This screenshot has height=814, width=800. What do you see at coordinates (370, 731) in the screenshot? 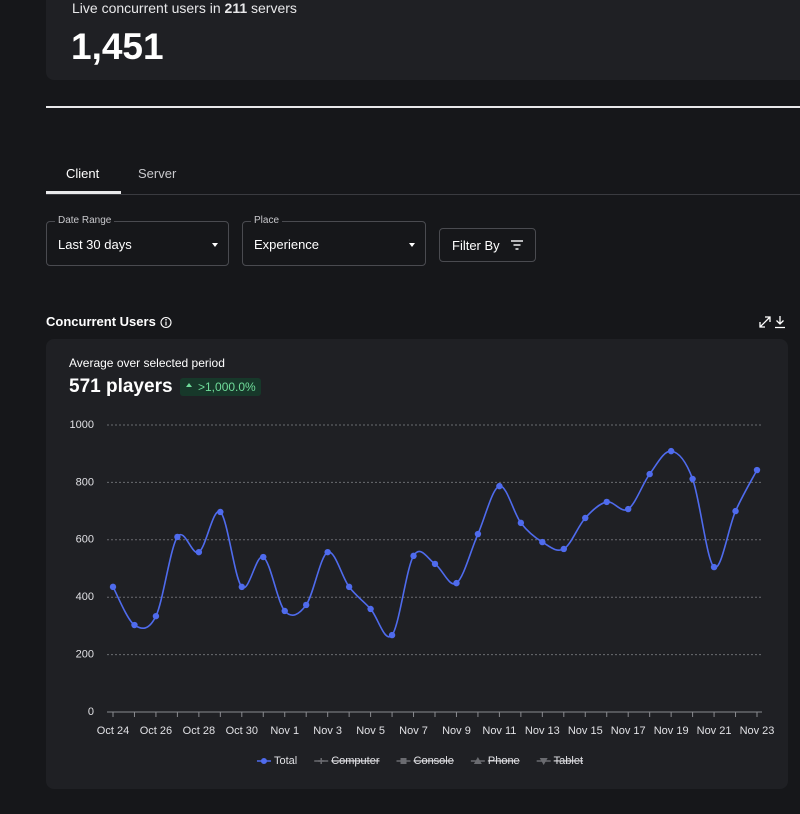
I see `x-tick-label: Nov 5` at bounding box center [370, 731].